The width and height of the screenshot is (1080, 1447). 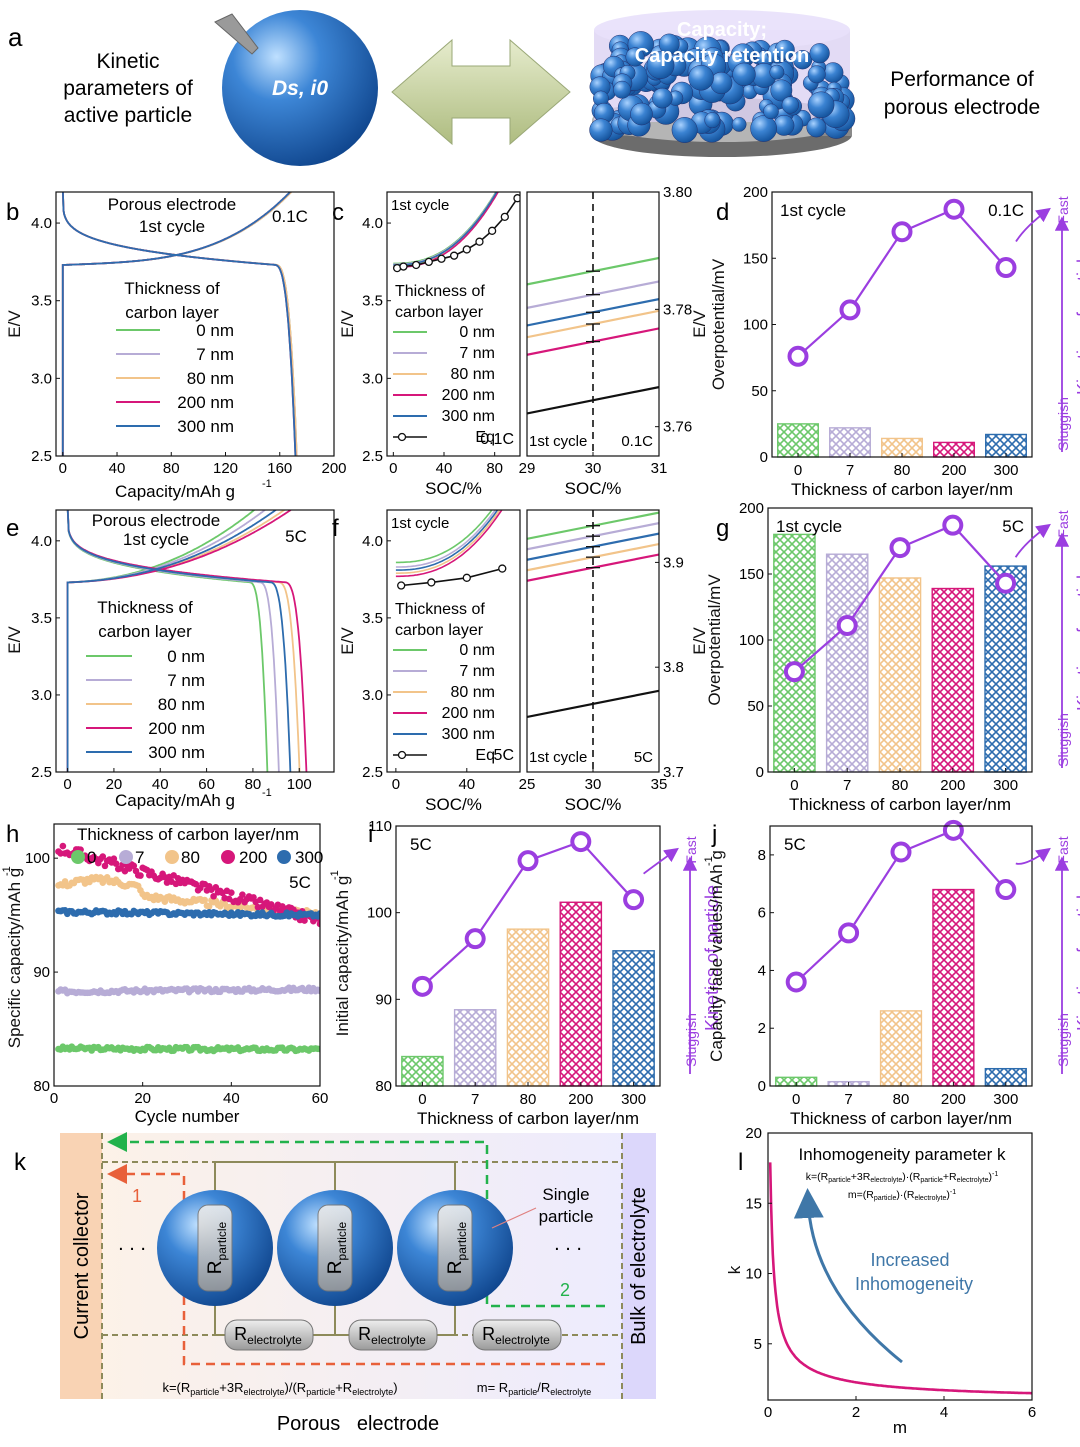 I want to click on legend-label: 0, so click(x=91, y=857).